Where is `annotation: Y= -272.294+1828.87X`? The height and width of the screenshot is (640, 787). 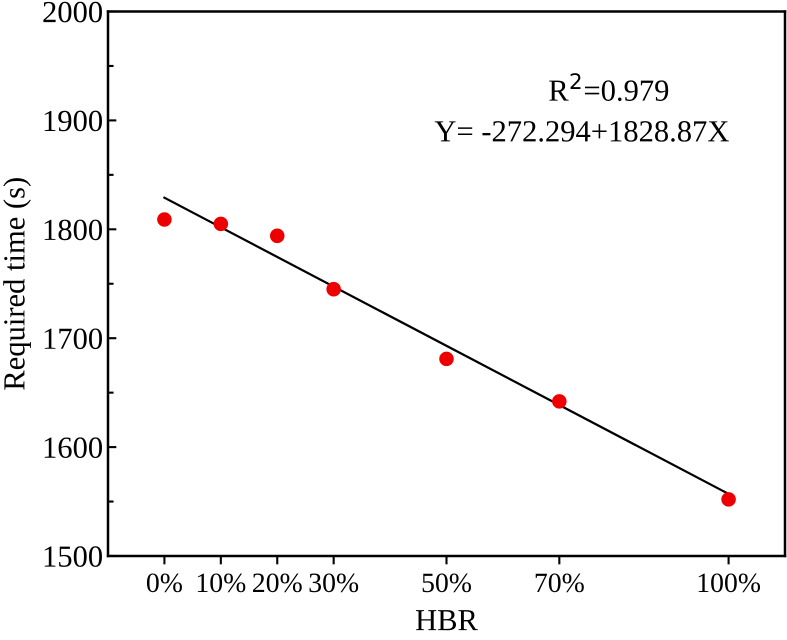 annotation: Y= -272.294+1828.87X is located at coordinates (581, 131).